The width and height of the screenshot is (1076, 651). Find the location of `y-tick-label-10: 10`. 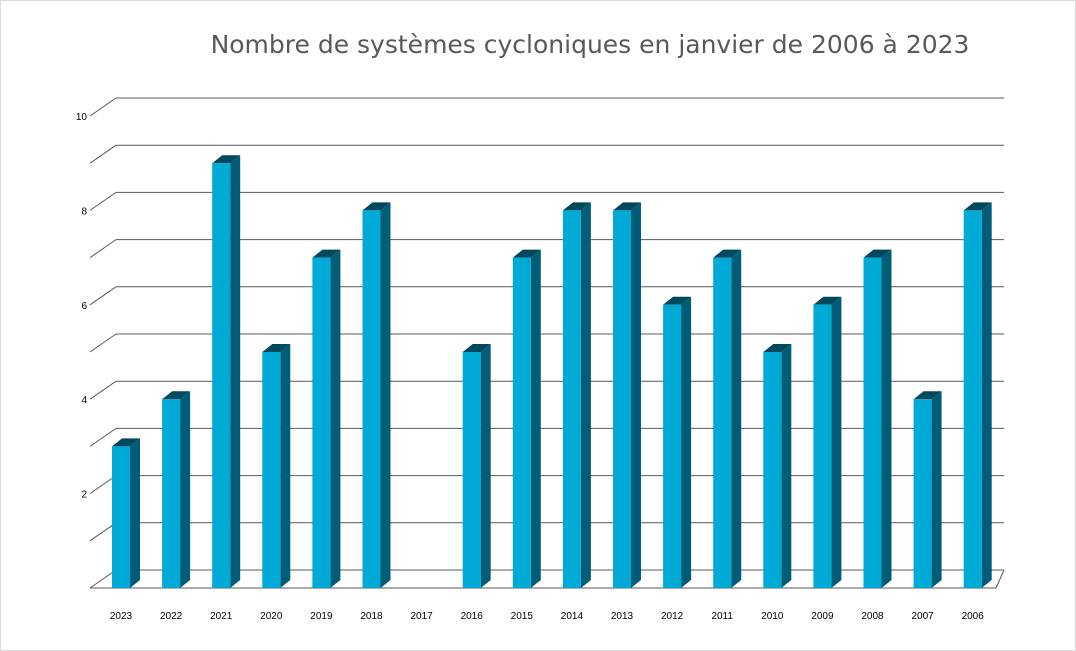

y-tick-label-10: 10 is located at coordinates (82, 117).